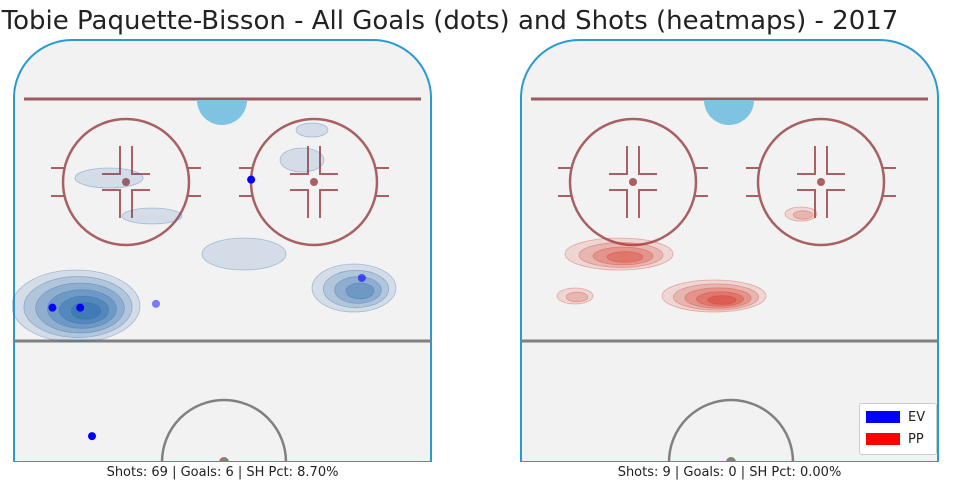  I want to click on legend-swatch-pp, so click(883, 439).